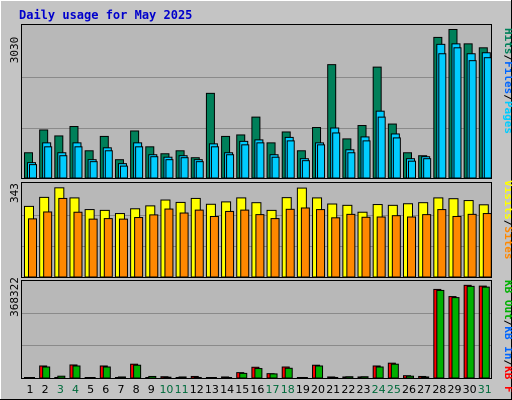  What do you see at coordinates (507, 97) in the screenshot?
I see `legend-sep-2: /` at bounding box center [507, 97].